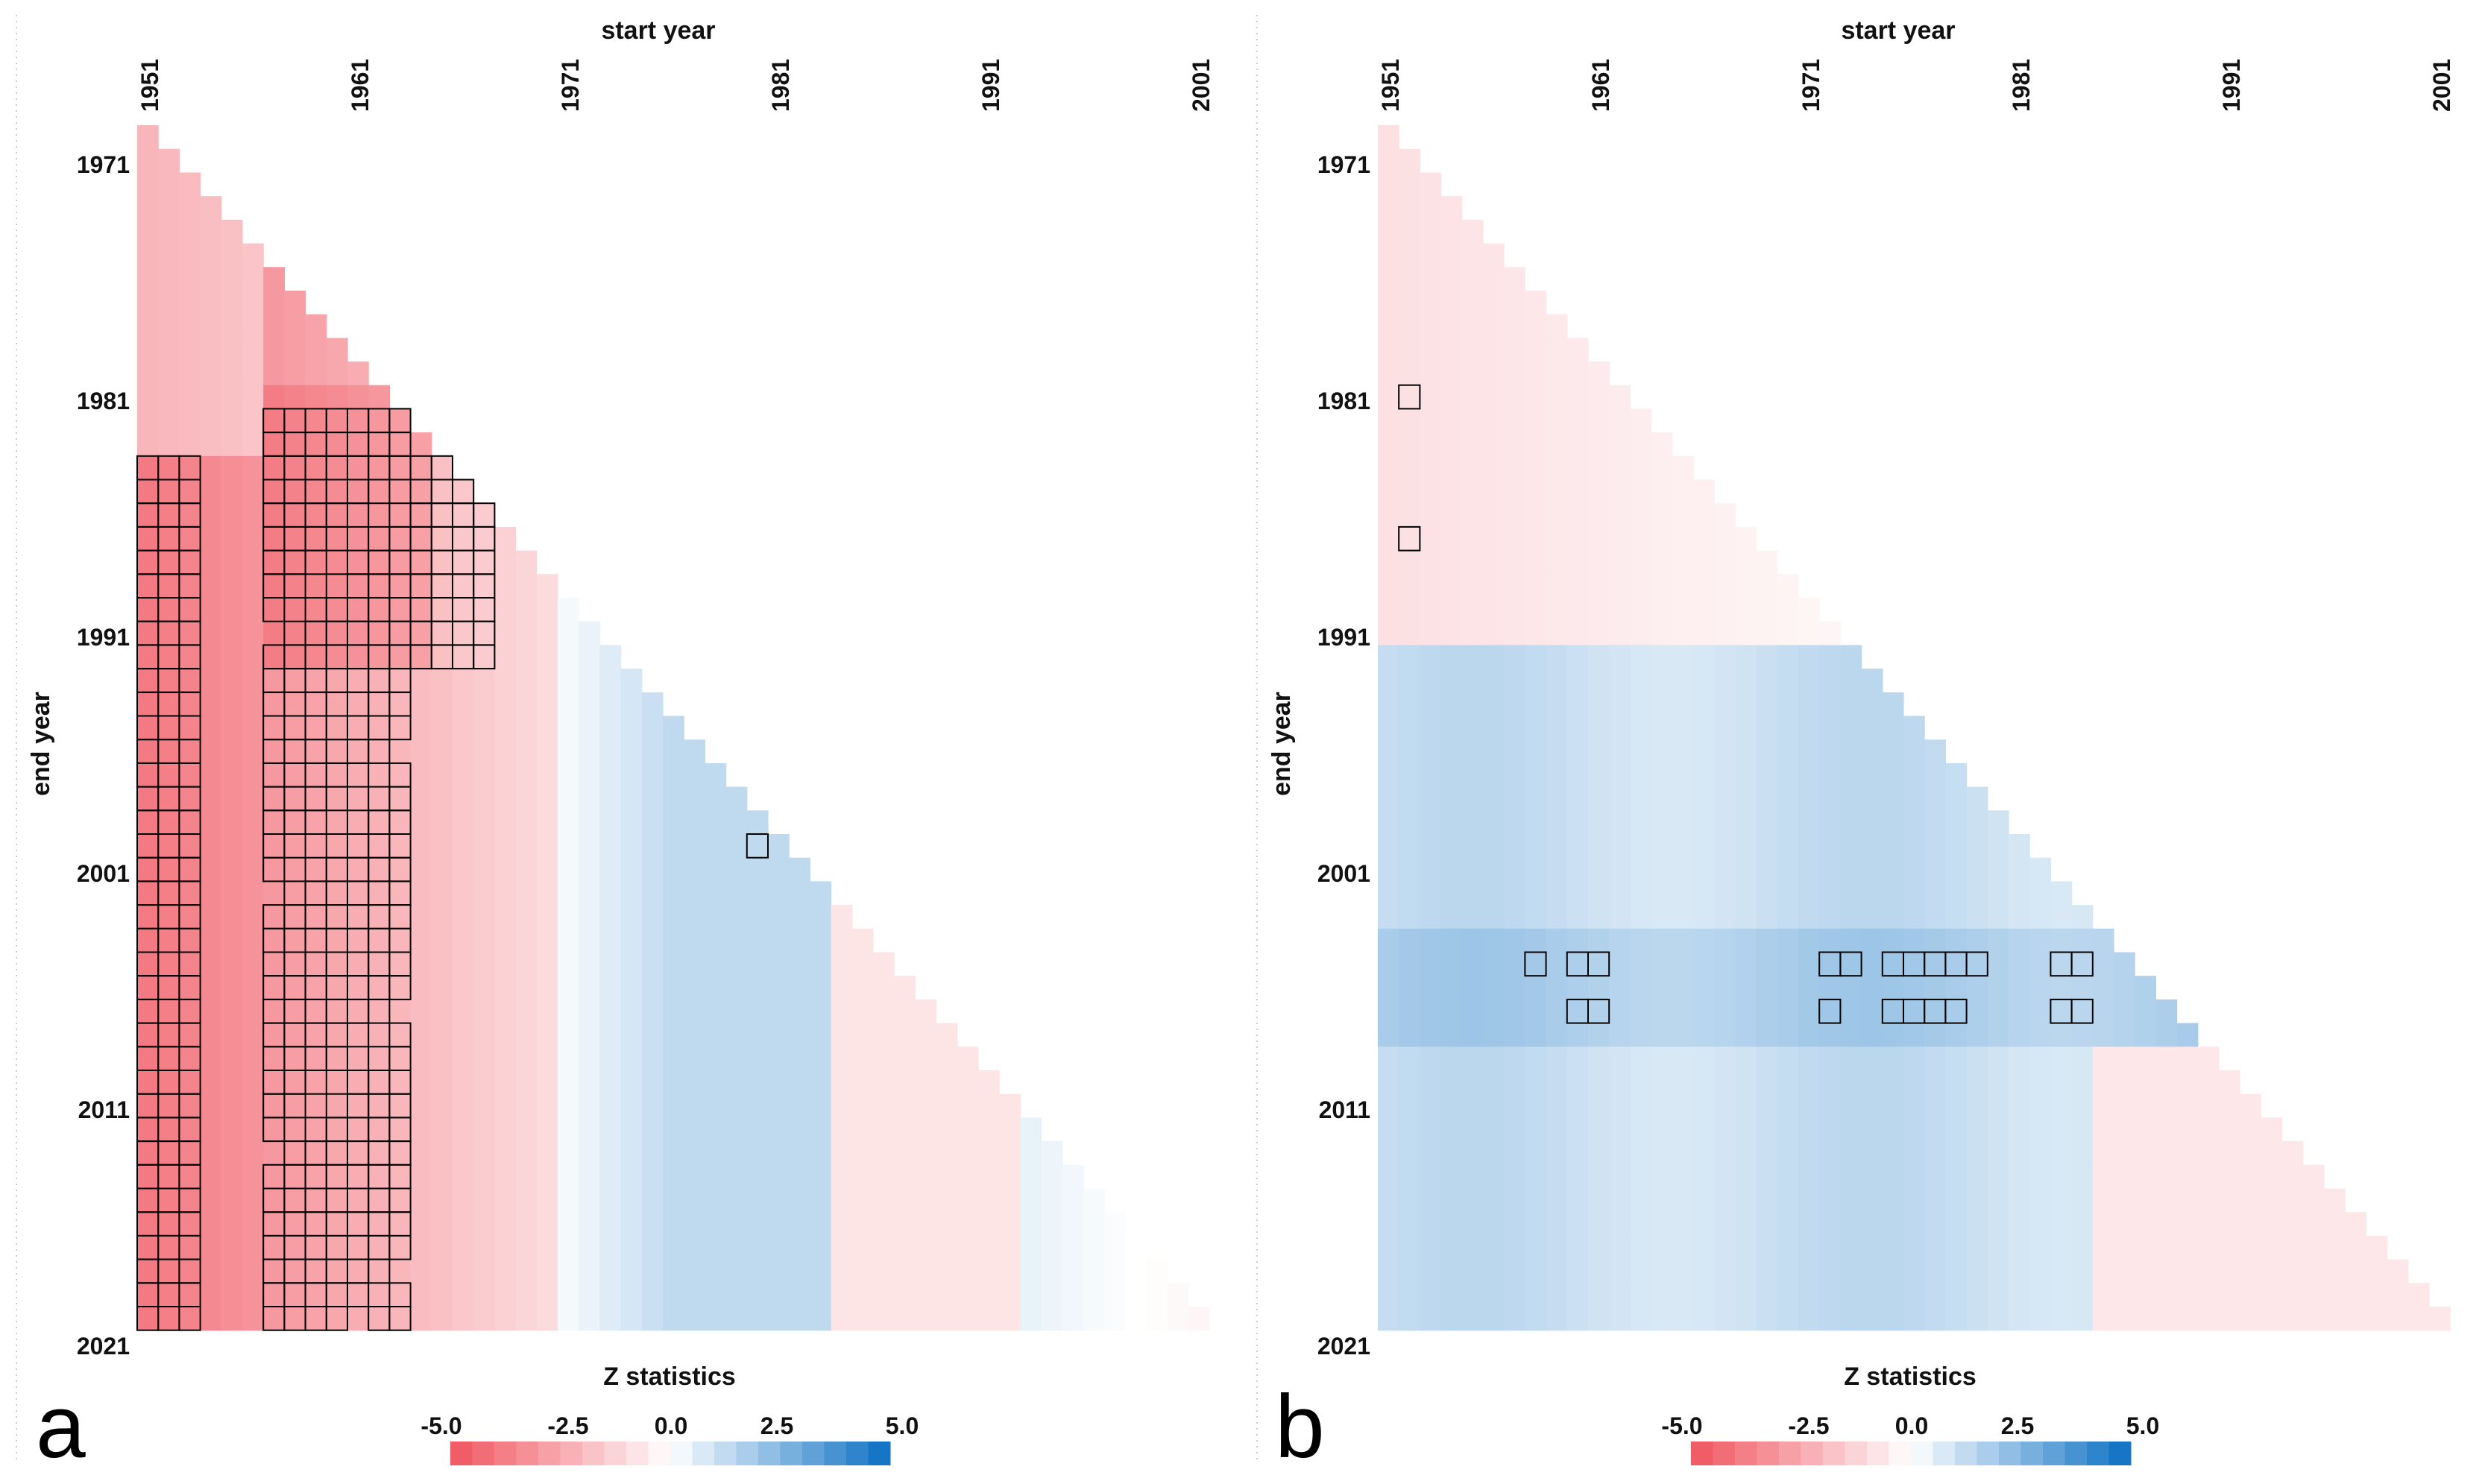  What do you see at coordinates (104, 1346) in the screenshot?
I see `panel-a-y-tick-2021: 2021` at bounding box center [104, 1346].